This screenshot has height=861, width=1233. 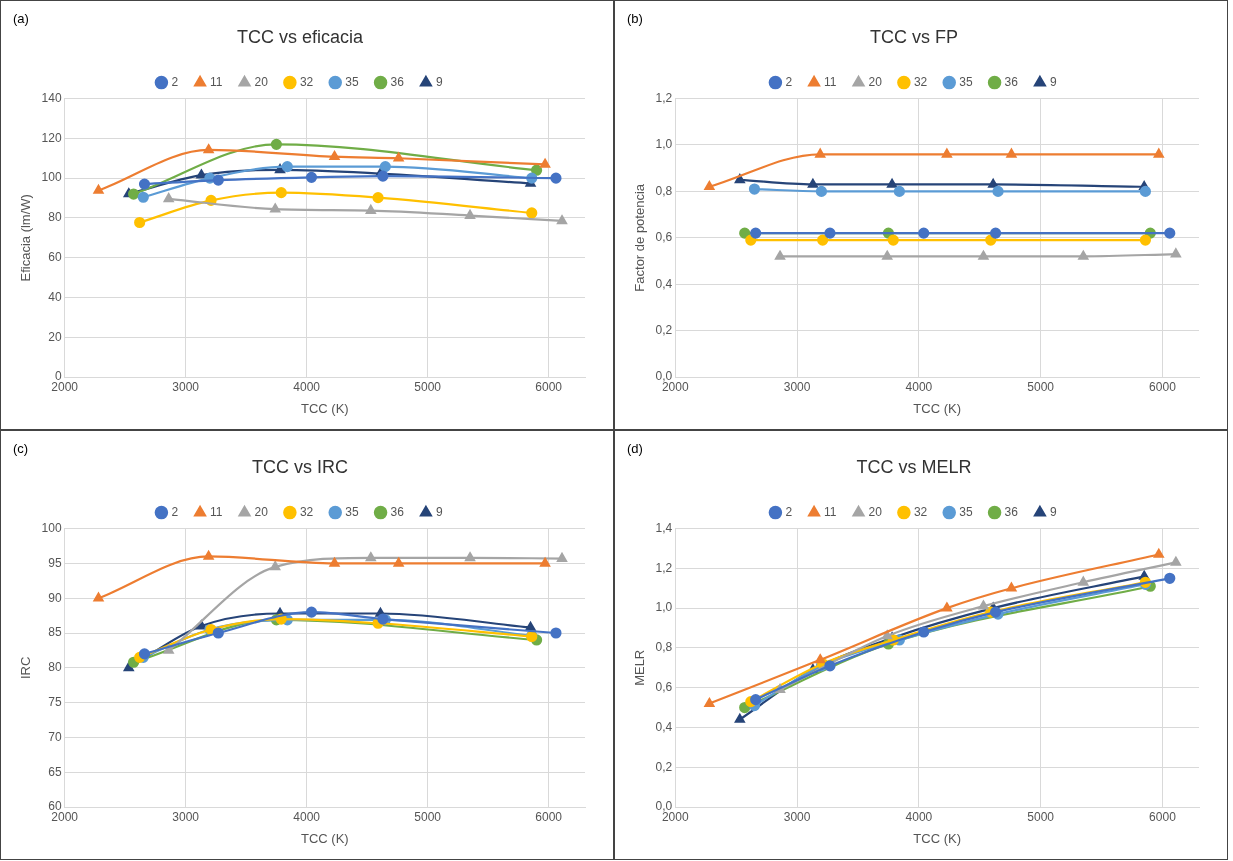 I want to click on chart-title: TCC vs FP, so click(x=914, y=36).